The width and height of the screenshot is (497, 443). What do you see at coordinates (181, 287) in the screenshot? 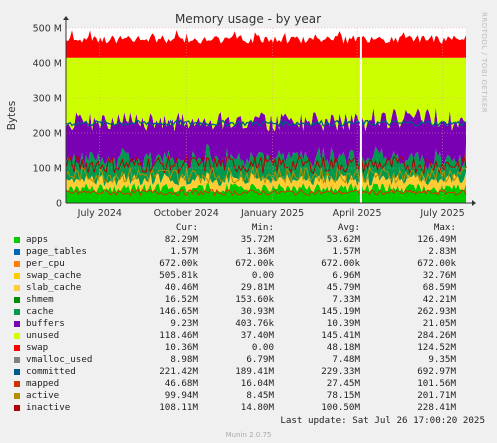
I see `legend-cur: 40.46M` at bounding box center [181, 287].